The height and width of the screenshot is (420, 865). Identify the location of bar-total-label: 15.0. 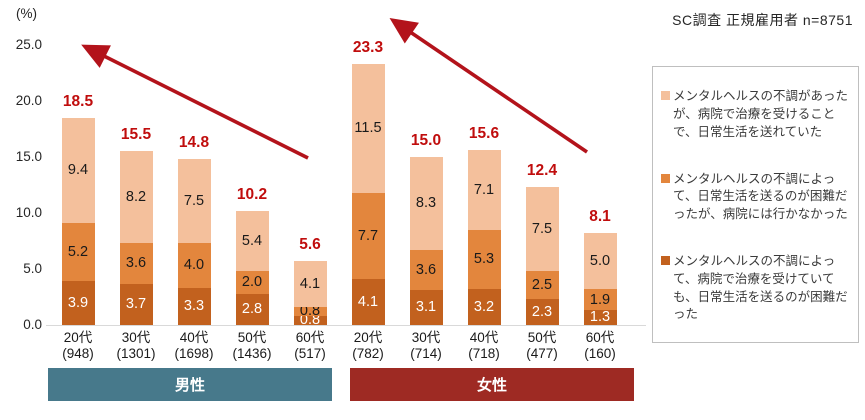
(426, 140).